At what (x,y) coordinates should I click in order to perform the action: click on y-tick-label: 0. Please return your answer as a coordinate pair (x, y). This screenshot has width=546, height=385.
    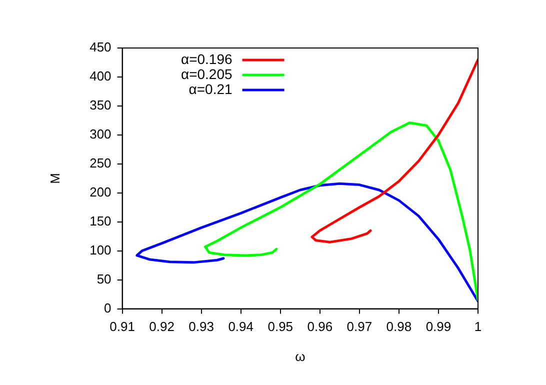
    Looking at the image, I should click on (108, 308).